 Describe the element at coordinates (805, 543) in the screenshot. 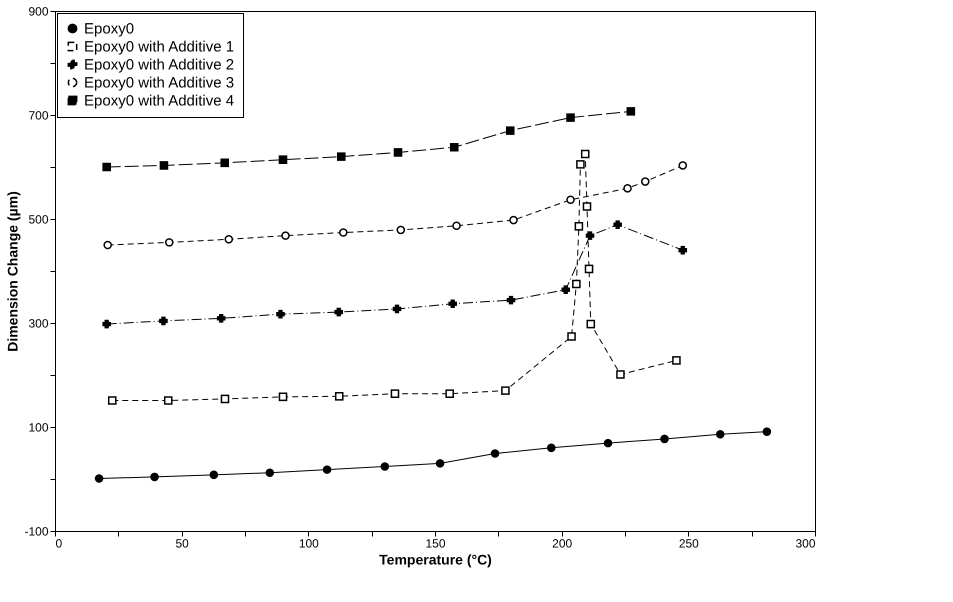

I see `x-tick-label: 300` at that location.